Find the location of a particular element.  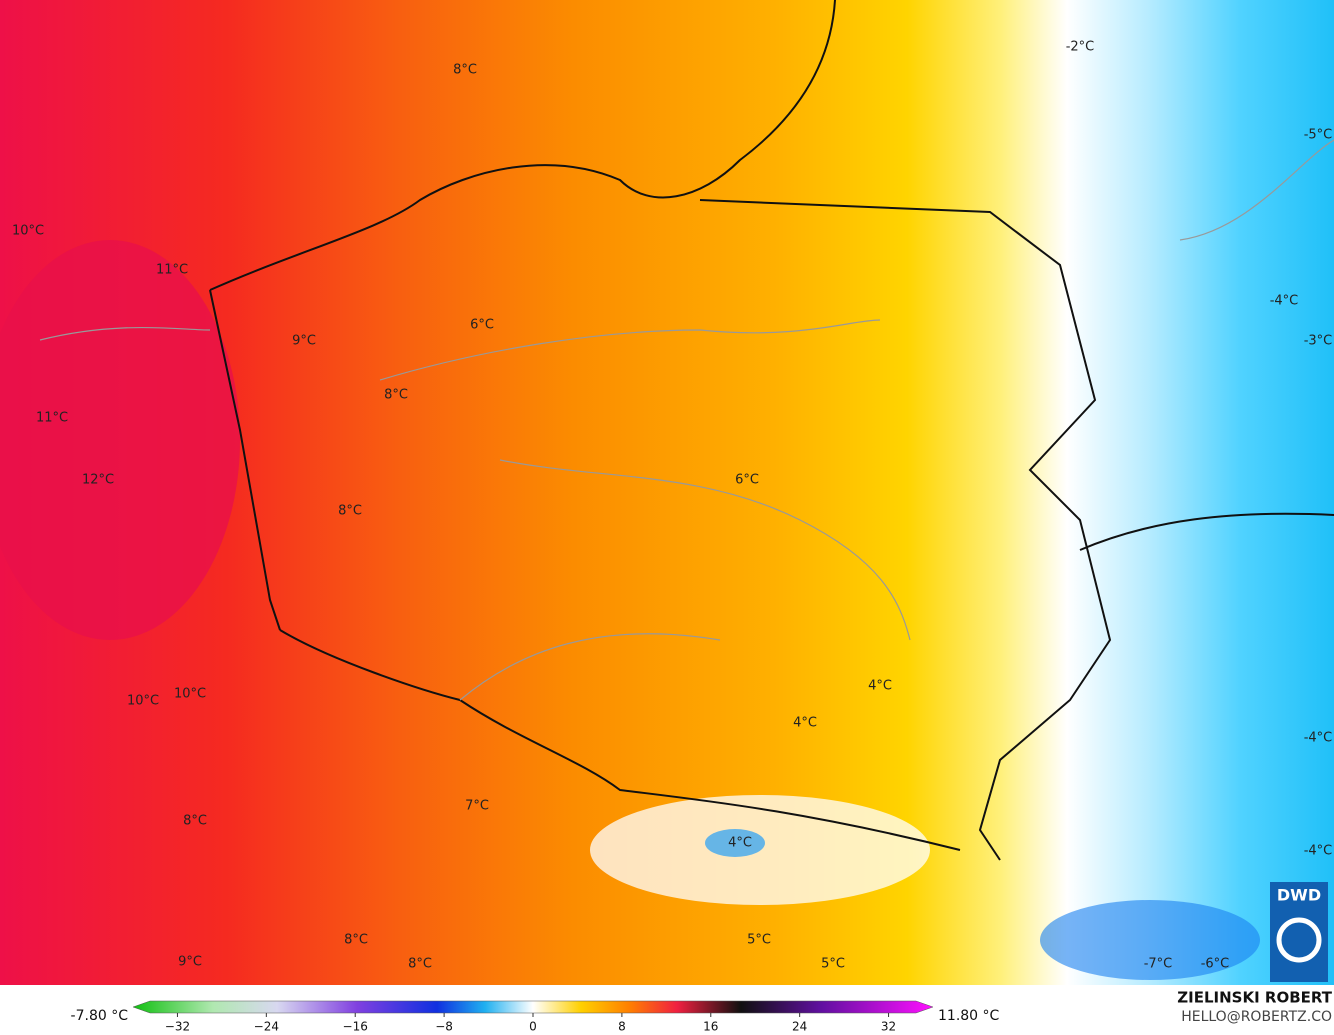

tick-label: −8 is located at coordinates (444, 1027).